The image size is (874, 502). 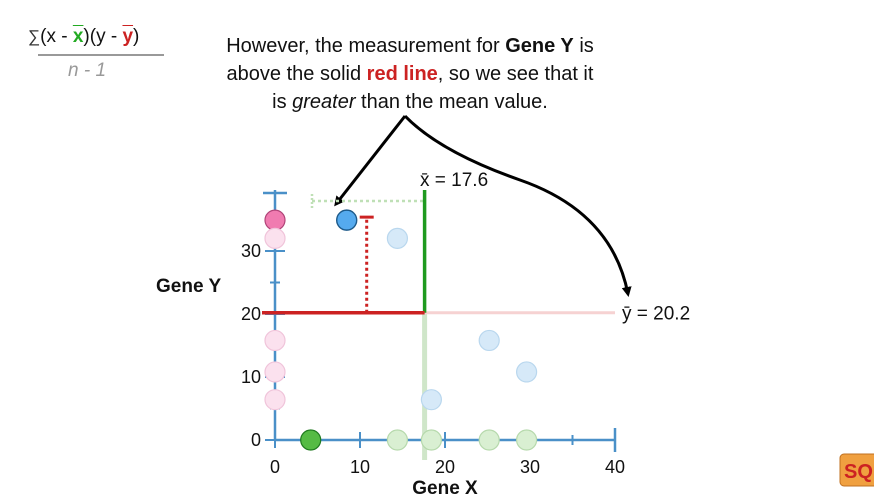 What do you see at coordinates (360, 467) in the screenshot?
I see `x-tick-label: 10` at bounding box center [360, 467].